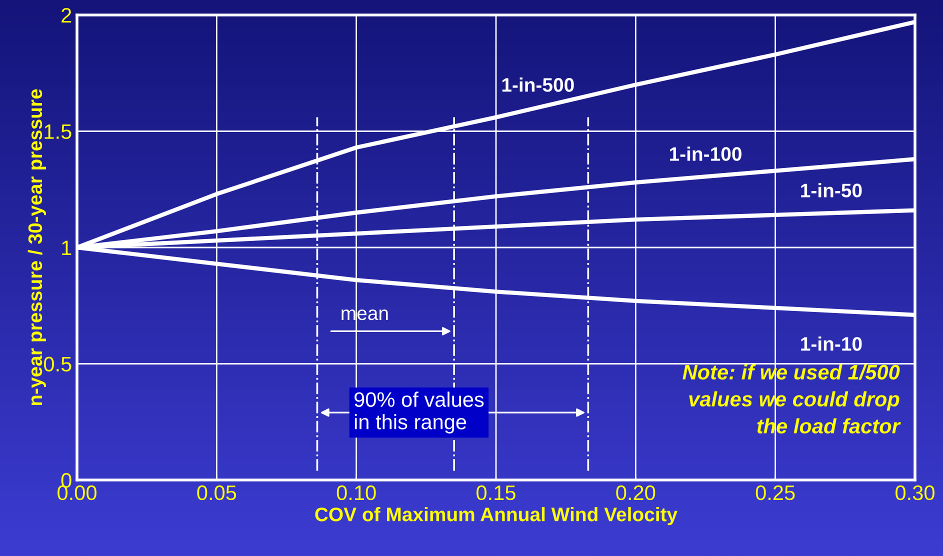  I want to click on x-tick-label: 0.30, so click(915, 492).